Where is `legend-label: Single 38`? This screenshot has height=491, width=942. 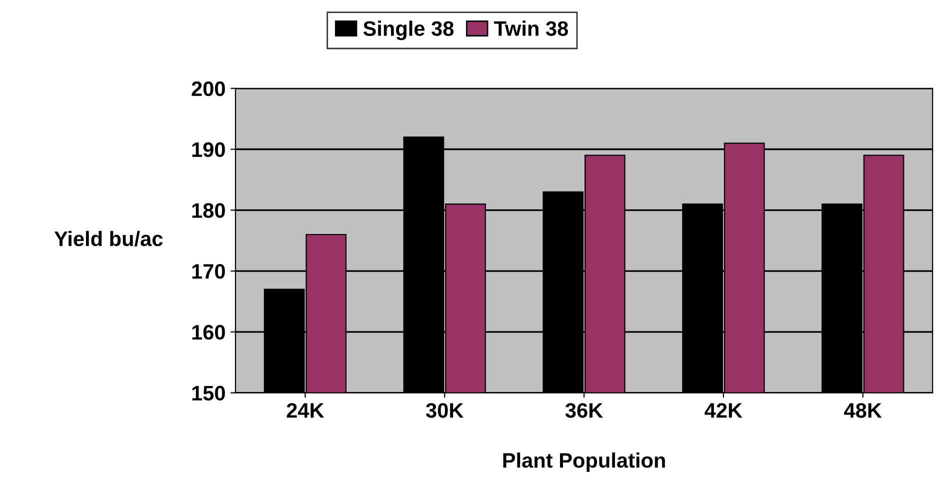 legend-label: Single 38 is located at coordinates (408, 30).